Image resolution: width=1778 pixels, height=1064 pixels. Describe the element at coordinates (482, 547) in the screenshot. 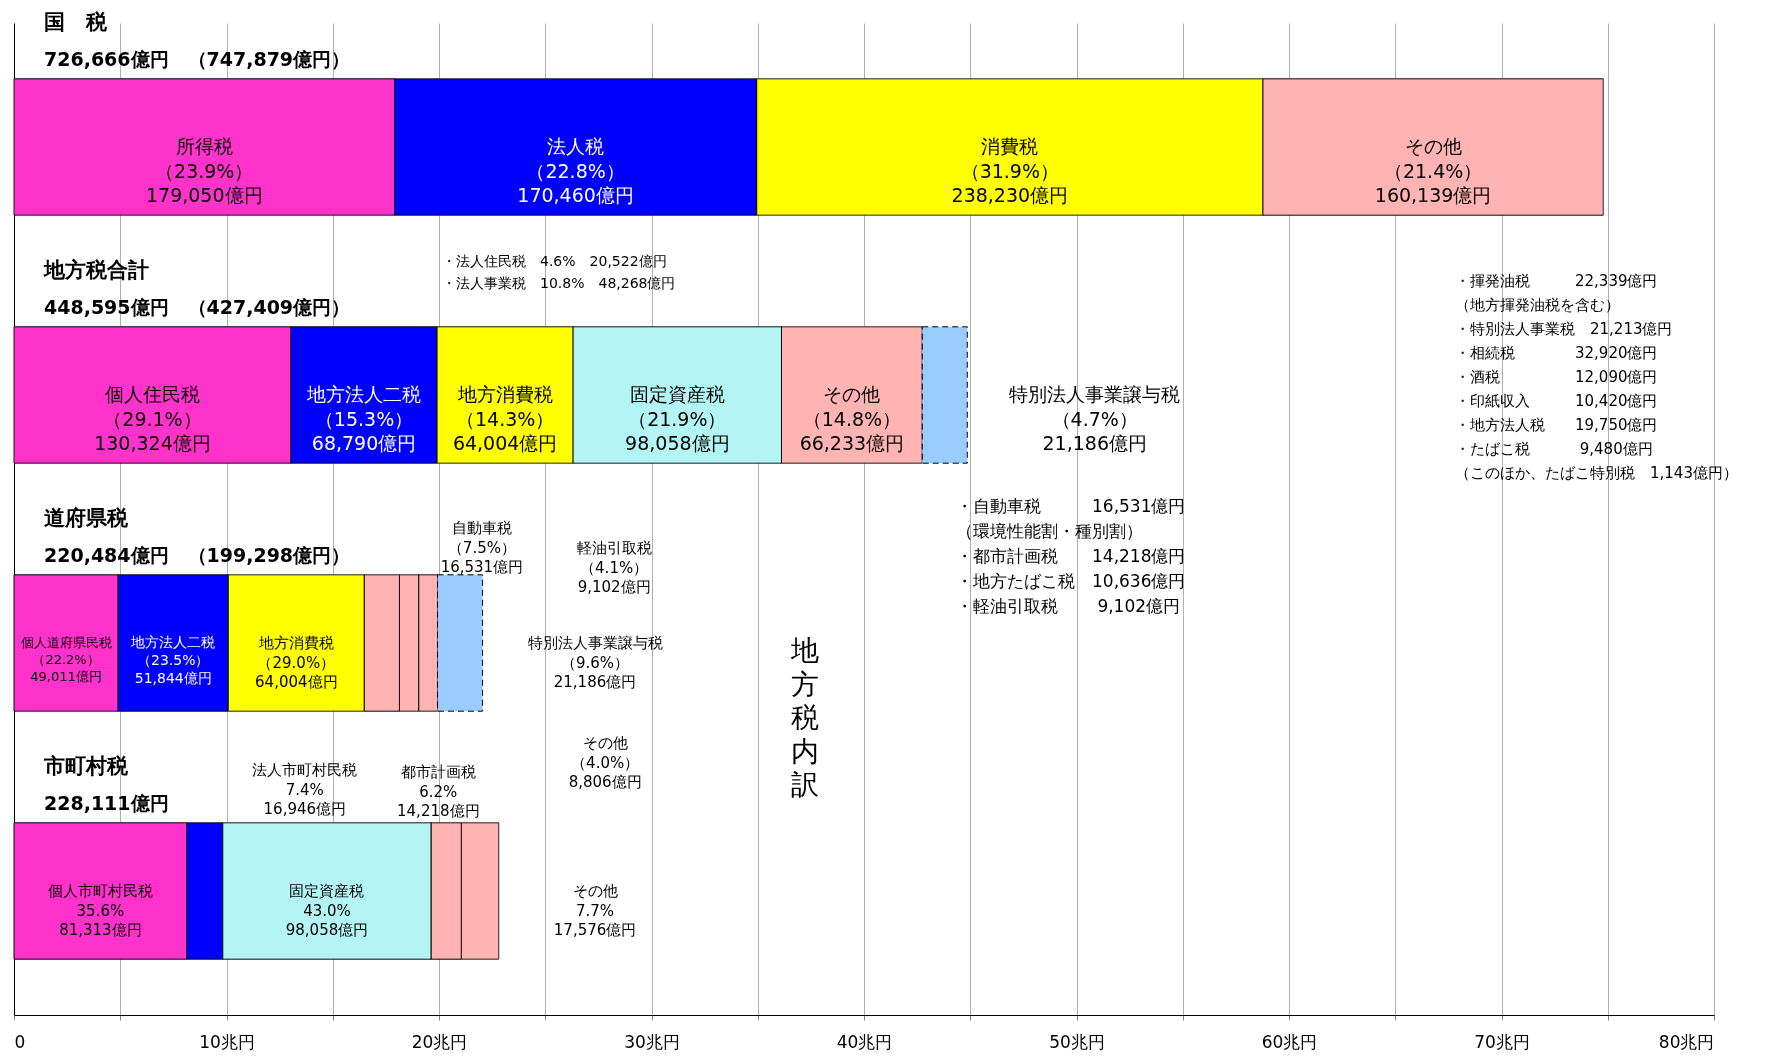

I see `annotation: 自動車税（7.5%）16,531億円` at that location.